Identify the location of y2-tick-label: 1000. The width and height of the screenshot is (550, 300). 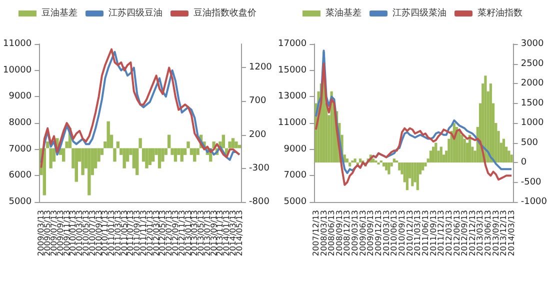
(532, 123).